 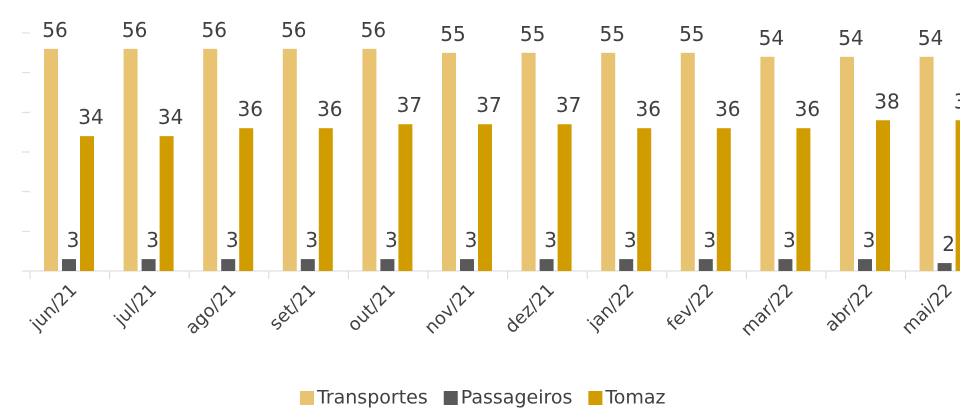 I want to click on x-tick-label: nov/21, so click(x=450, y=309).